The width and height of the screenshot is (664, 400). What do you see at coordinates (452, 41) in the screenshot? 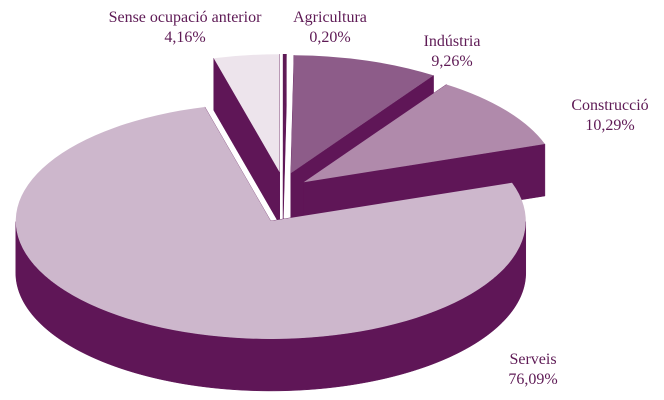
I see `slice-label: Indústria` at bounding box center [452, 41].